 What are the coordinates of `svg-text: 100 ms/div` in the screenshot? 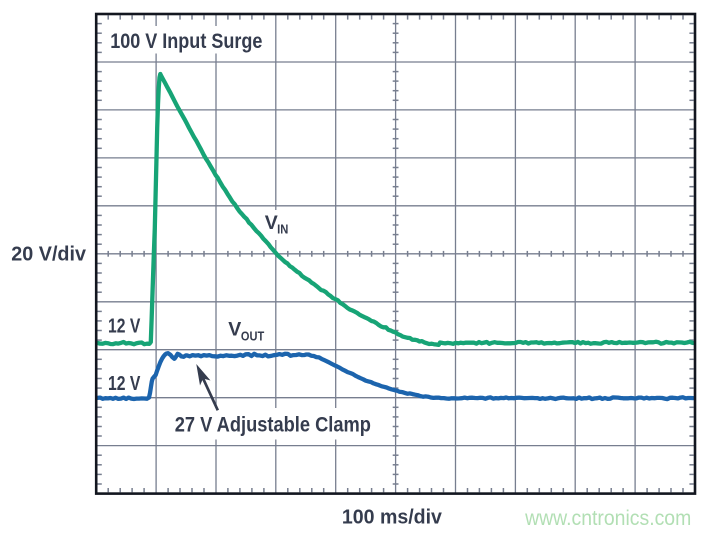 It's located at (392, 518).